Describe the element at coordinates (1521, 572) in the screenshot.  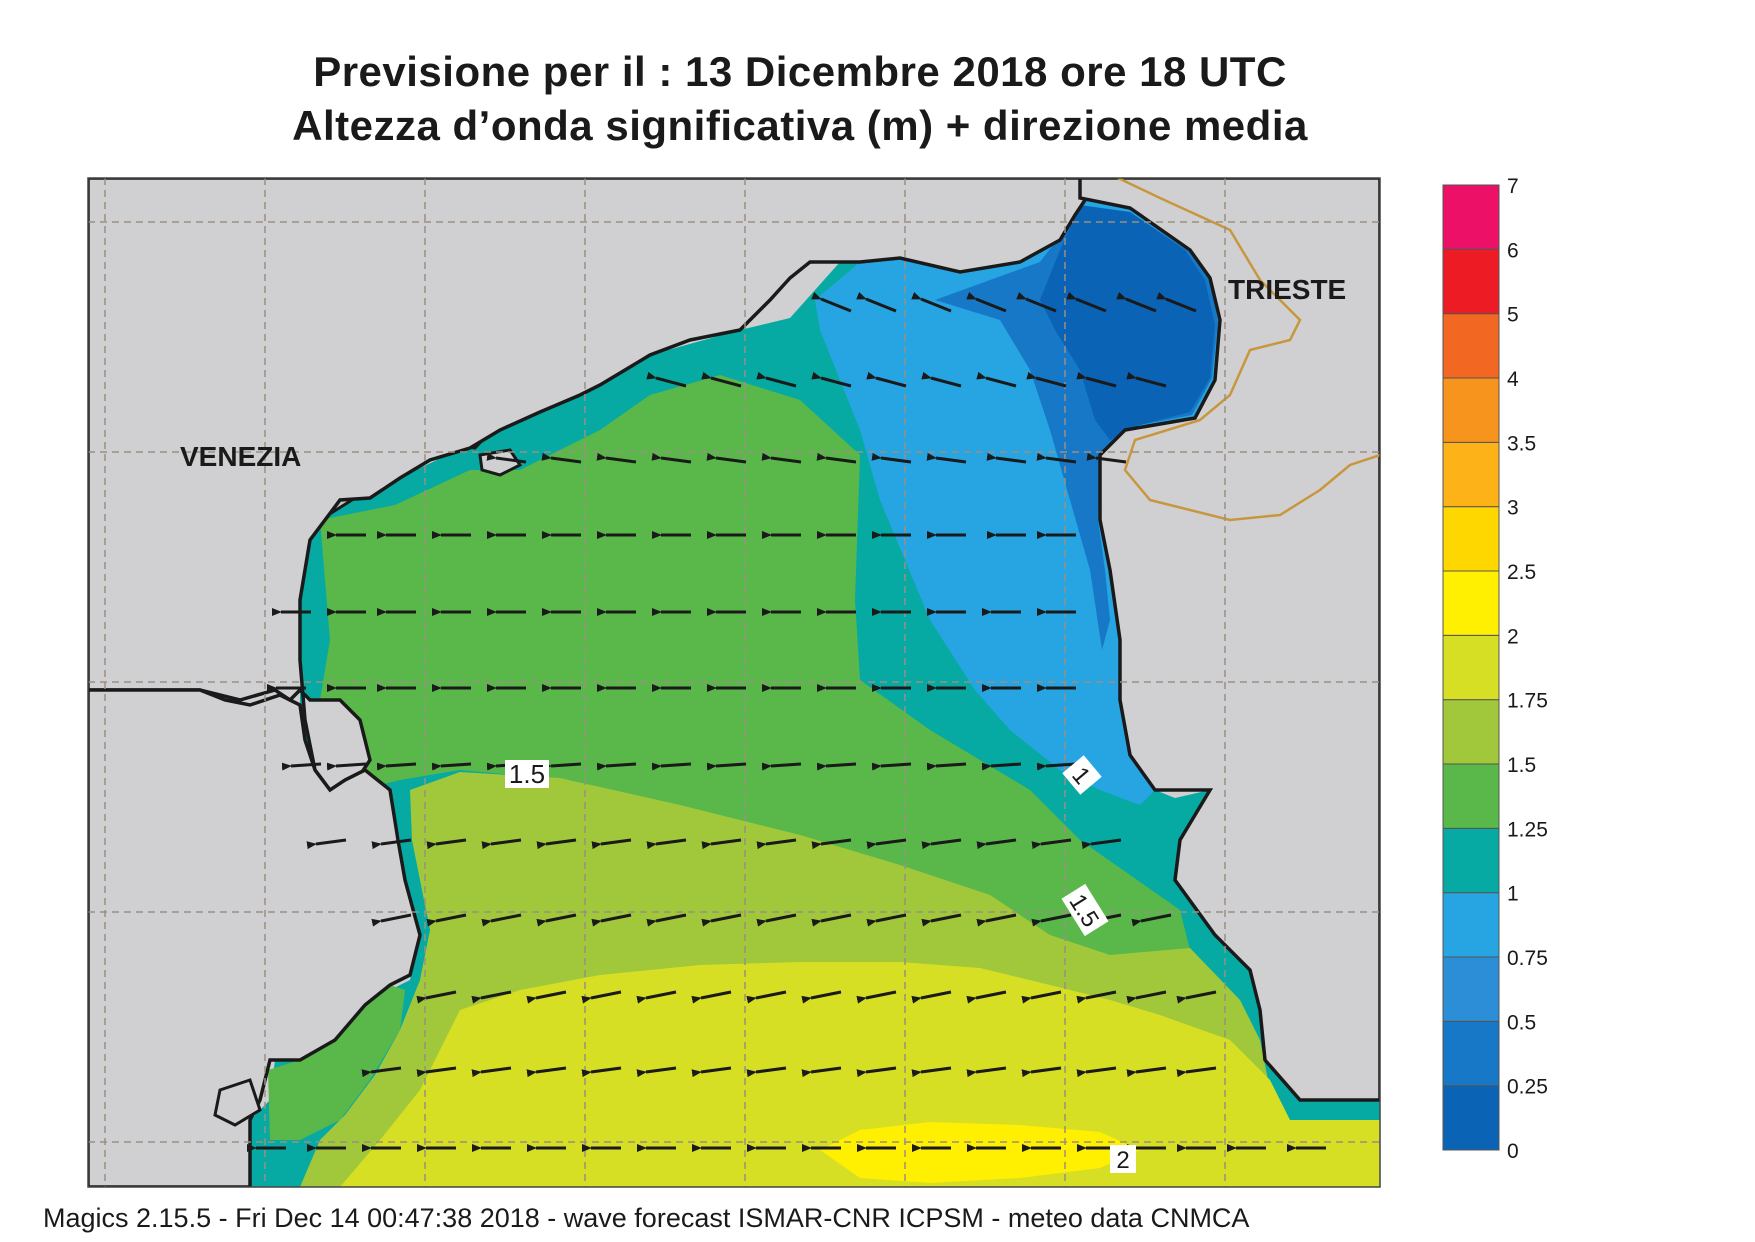
I see `colorbar-tick-label: 2.5` at that location.